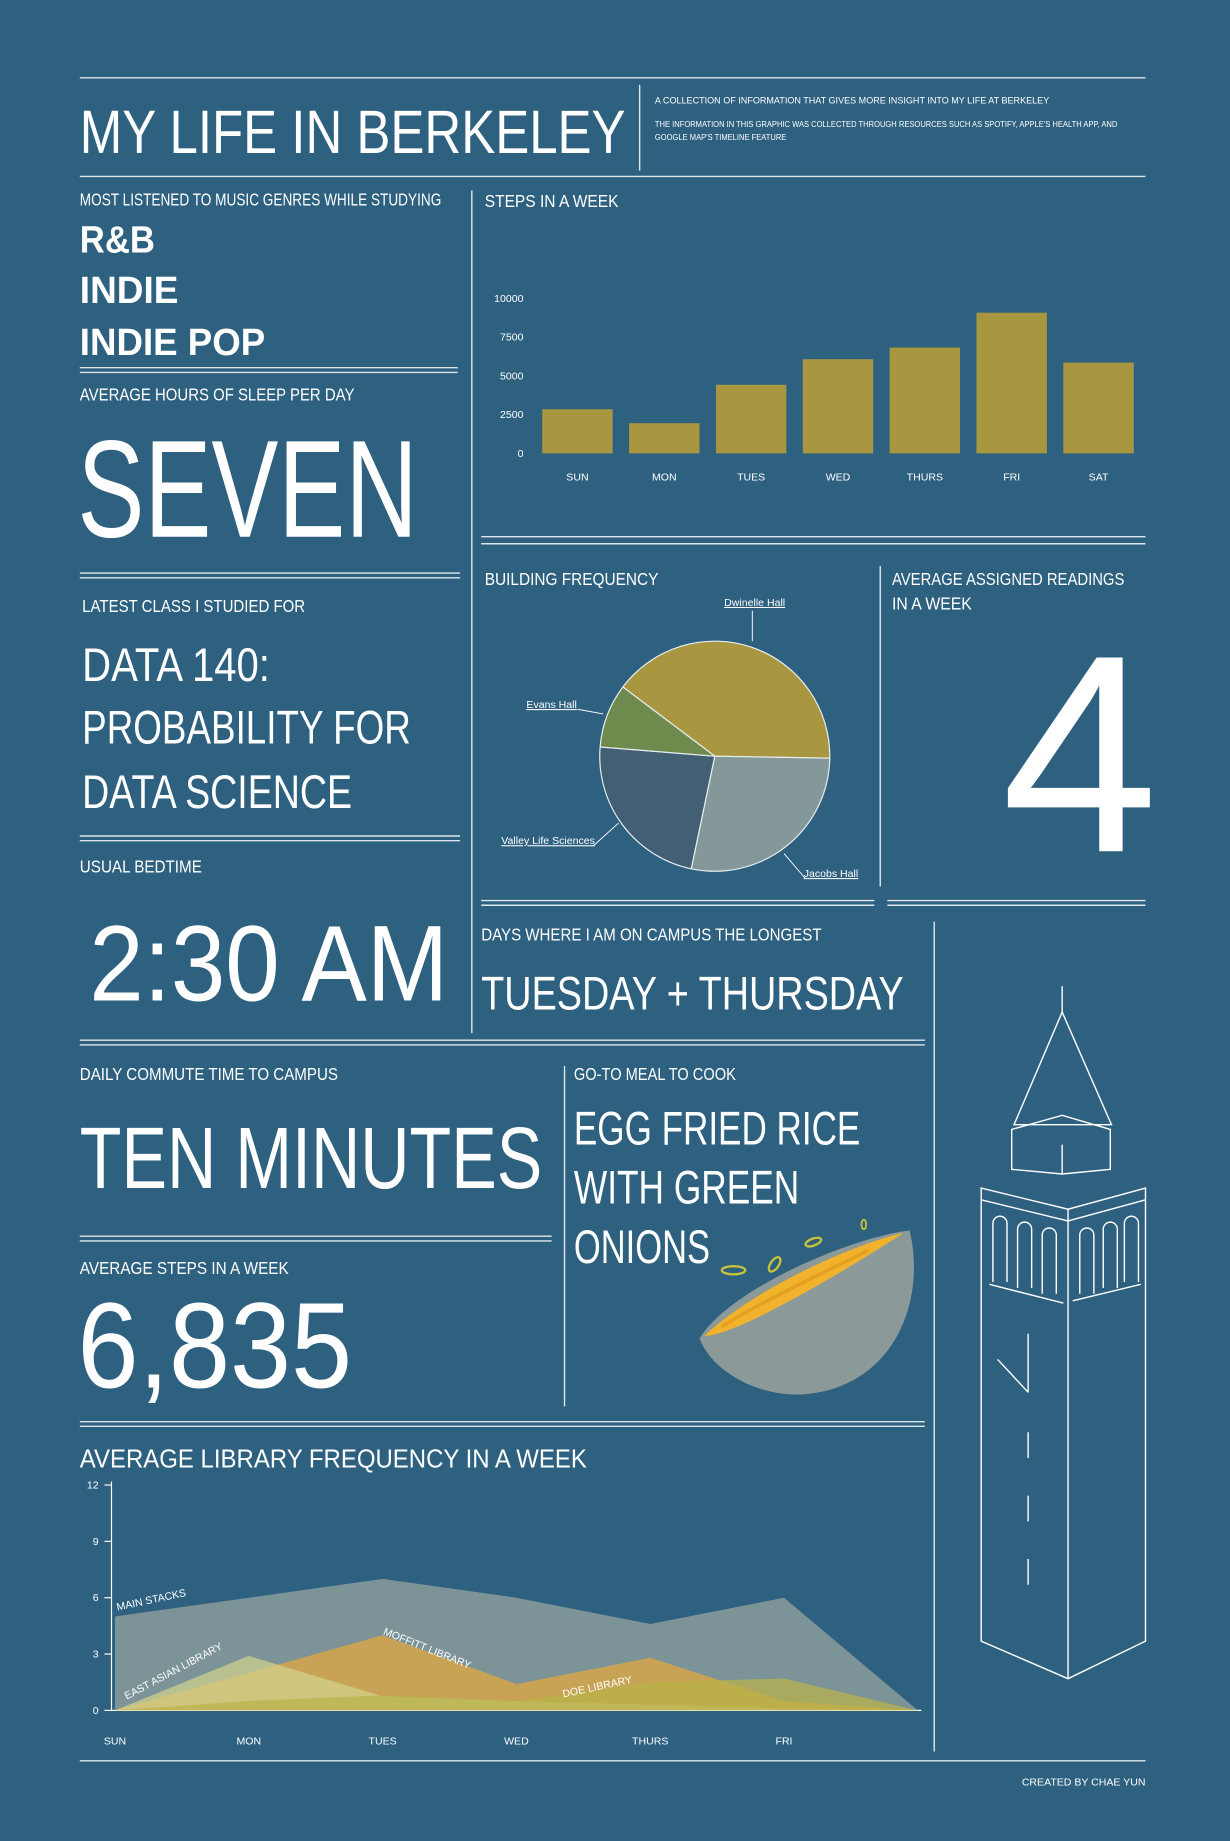 The image size is (1230, 1841). Describe the element at coordinates (247, 490) in the screenshot. I see `big-value: SEVEN` at that location.